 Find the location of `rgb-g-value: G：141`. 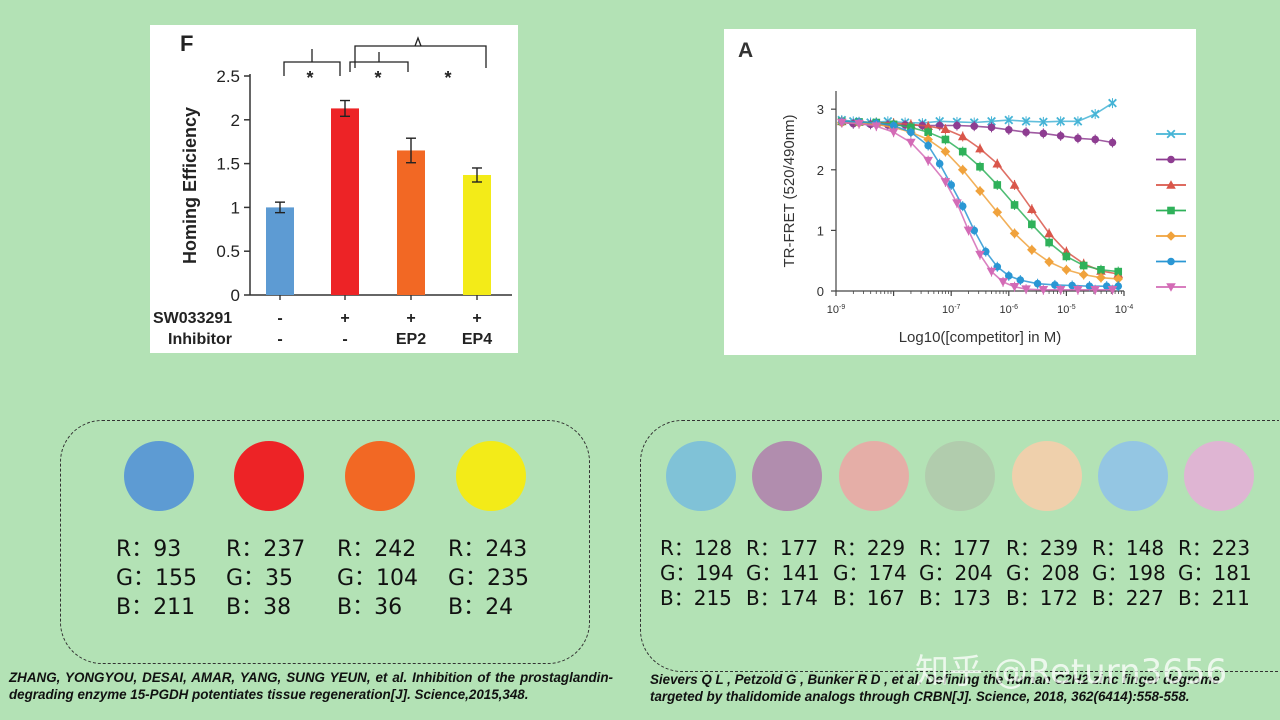

rgb-g-value: G：141 is located at coordinates (783, 573).